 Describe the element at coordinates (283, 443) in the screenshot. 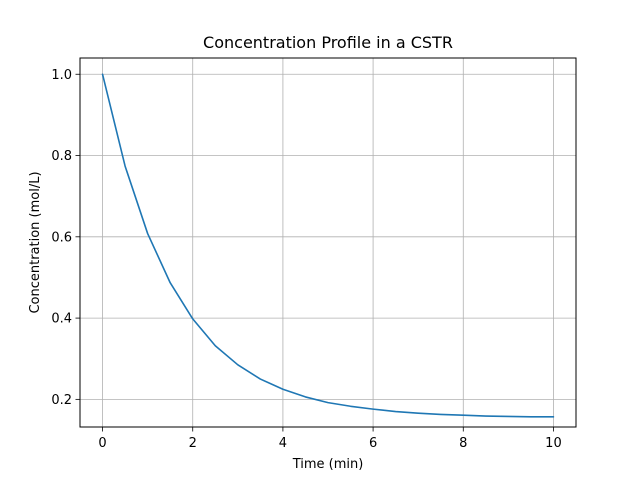

I see `x-tick-label: 4` at that location.